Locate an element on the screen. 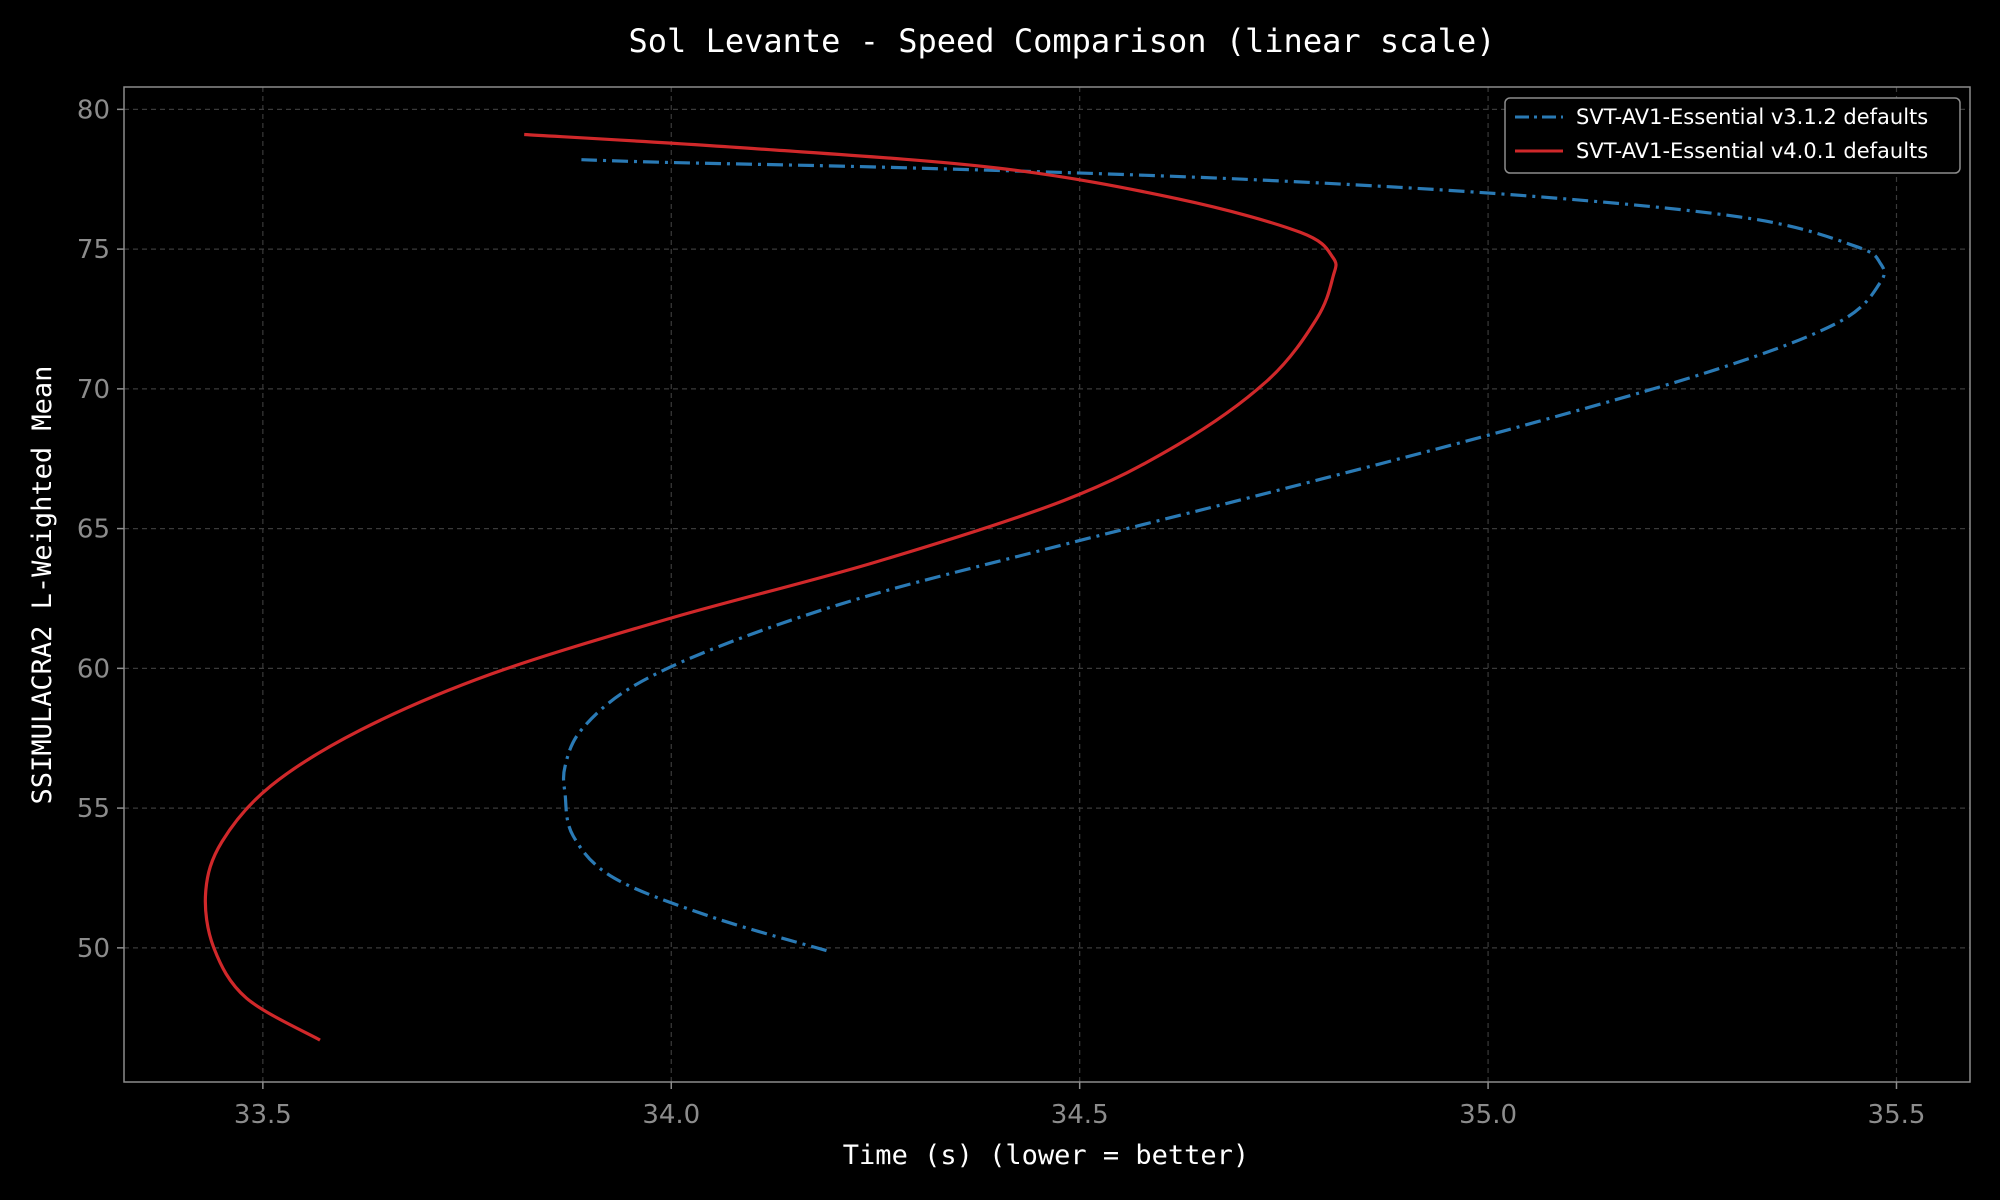  y-axis-ticks: 50 55 60 65 70 75 80 is located at coordinates (100, 529).